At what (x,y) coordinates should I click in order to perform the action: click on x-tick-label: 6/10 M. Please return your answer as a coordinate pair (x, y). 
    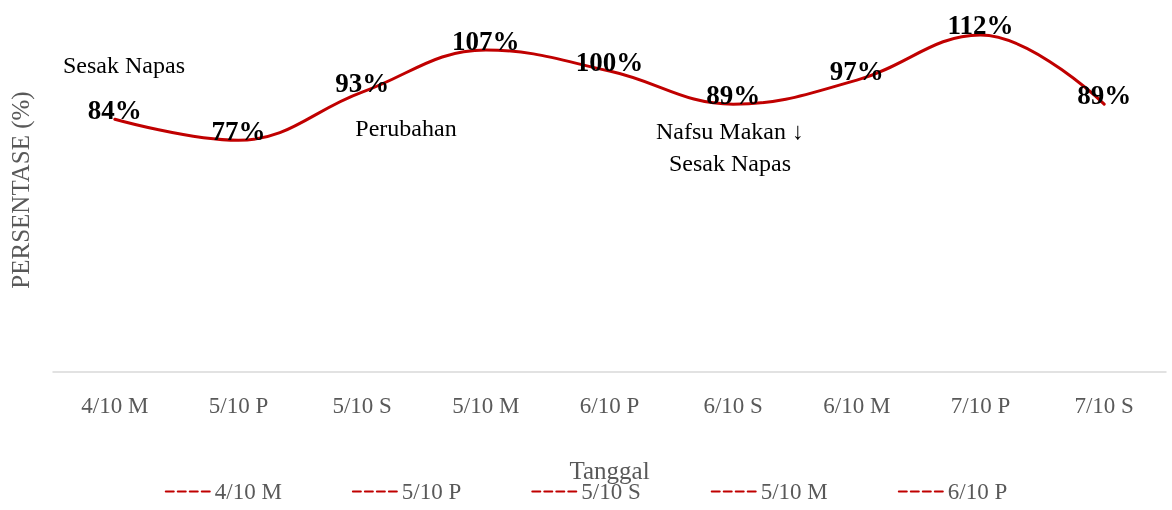
    Looking at the image, I should click on (857, 405).